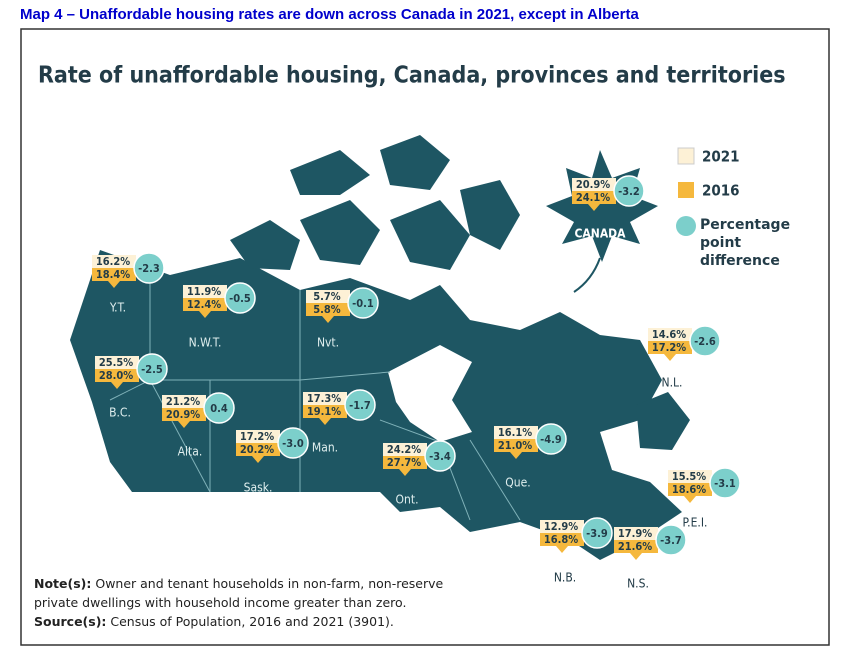  I want to click on region-name: Y.T., so click(117, 308).